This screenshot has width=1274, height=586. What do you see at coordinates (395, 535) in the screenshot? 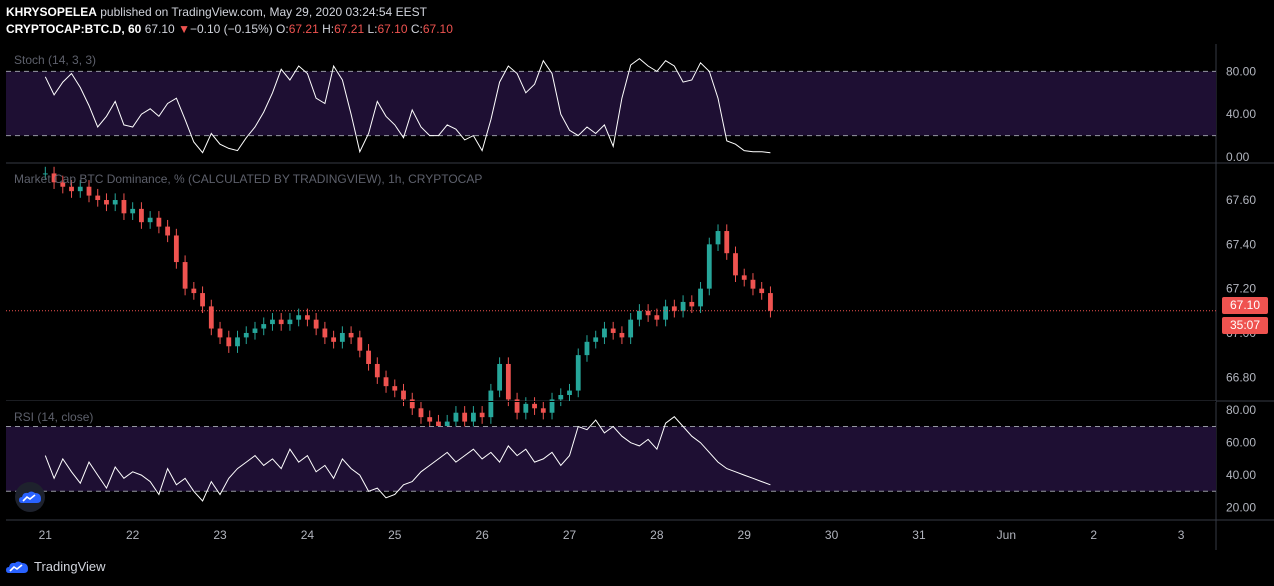
I see `x-tick-label: 25` at bounding box center [395, 535].